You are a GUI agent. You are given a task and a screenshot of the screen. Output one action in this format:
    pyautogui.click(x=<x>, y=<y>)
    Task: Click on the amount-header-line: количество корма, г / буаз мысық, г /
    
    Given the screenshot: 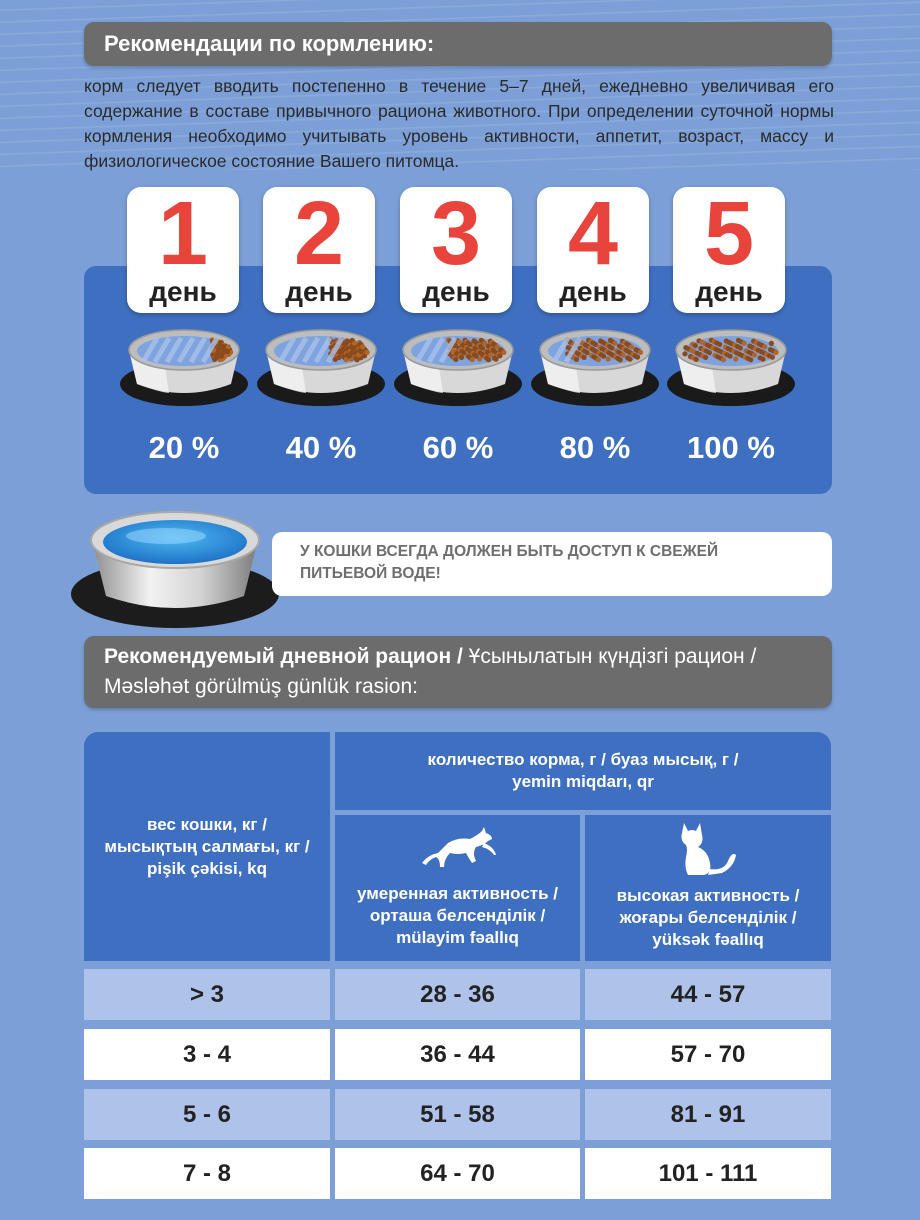 What is the action you would take?
    pyautogui.click(x=583, y=759)
    